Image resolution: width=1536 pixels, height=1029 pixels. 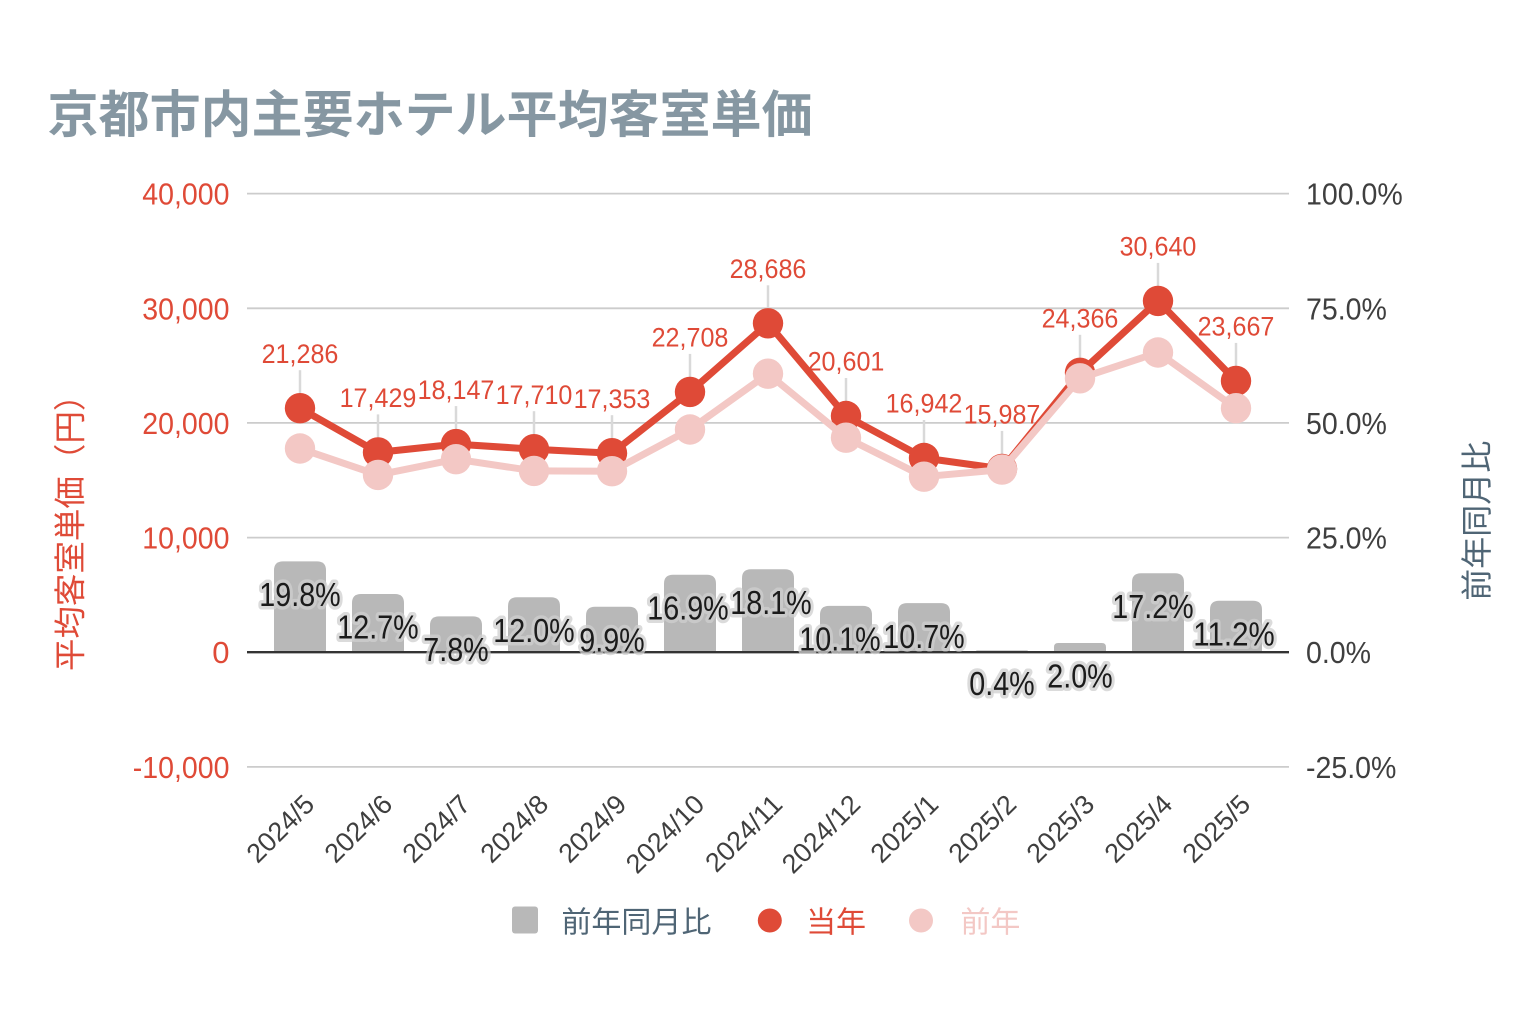 I want to click on svg-text: 30,640, so click(x=1158, y=247).